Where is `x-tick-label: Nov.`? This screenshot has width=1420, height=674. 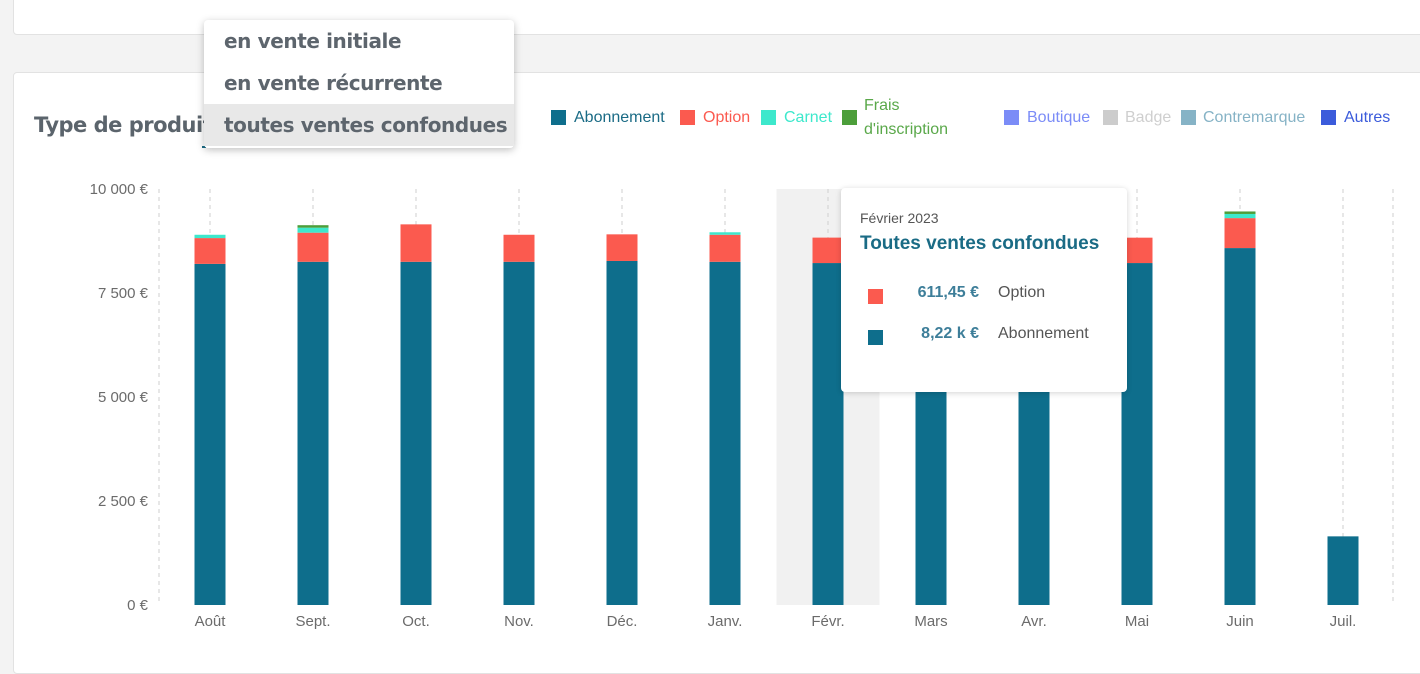
x-tick-label: Nov. is located at coordinates (519, 621).